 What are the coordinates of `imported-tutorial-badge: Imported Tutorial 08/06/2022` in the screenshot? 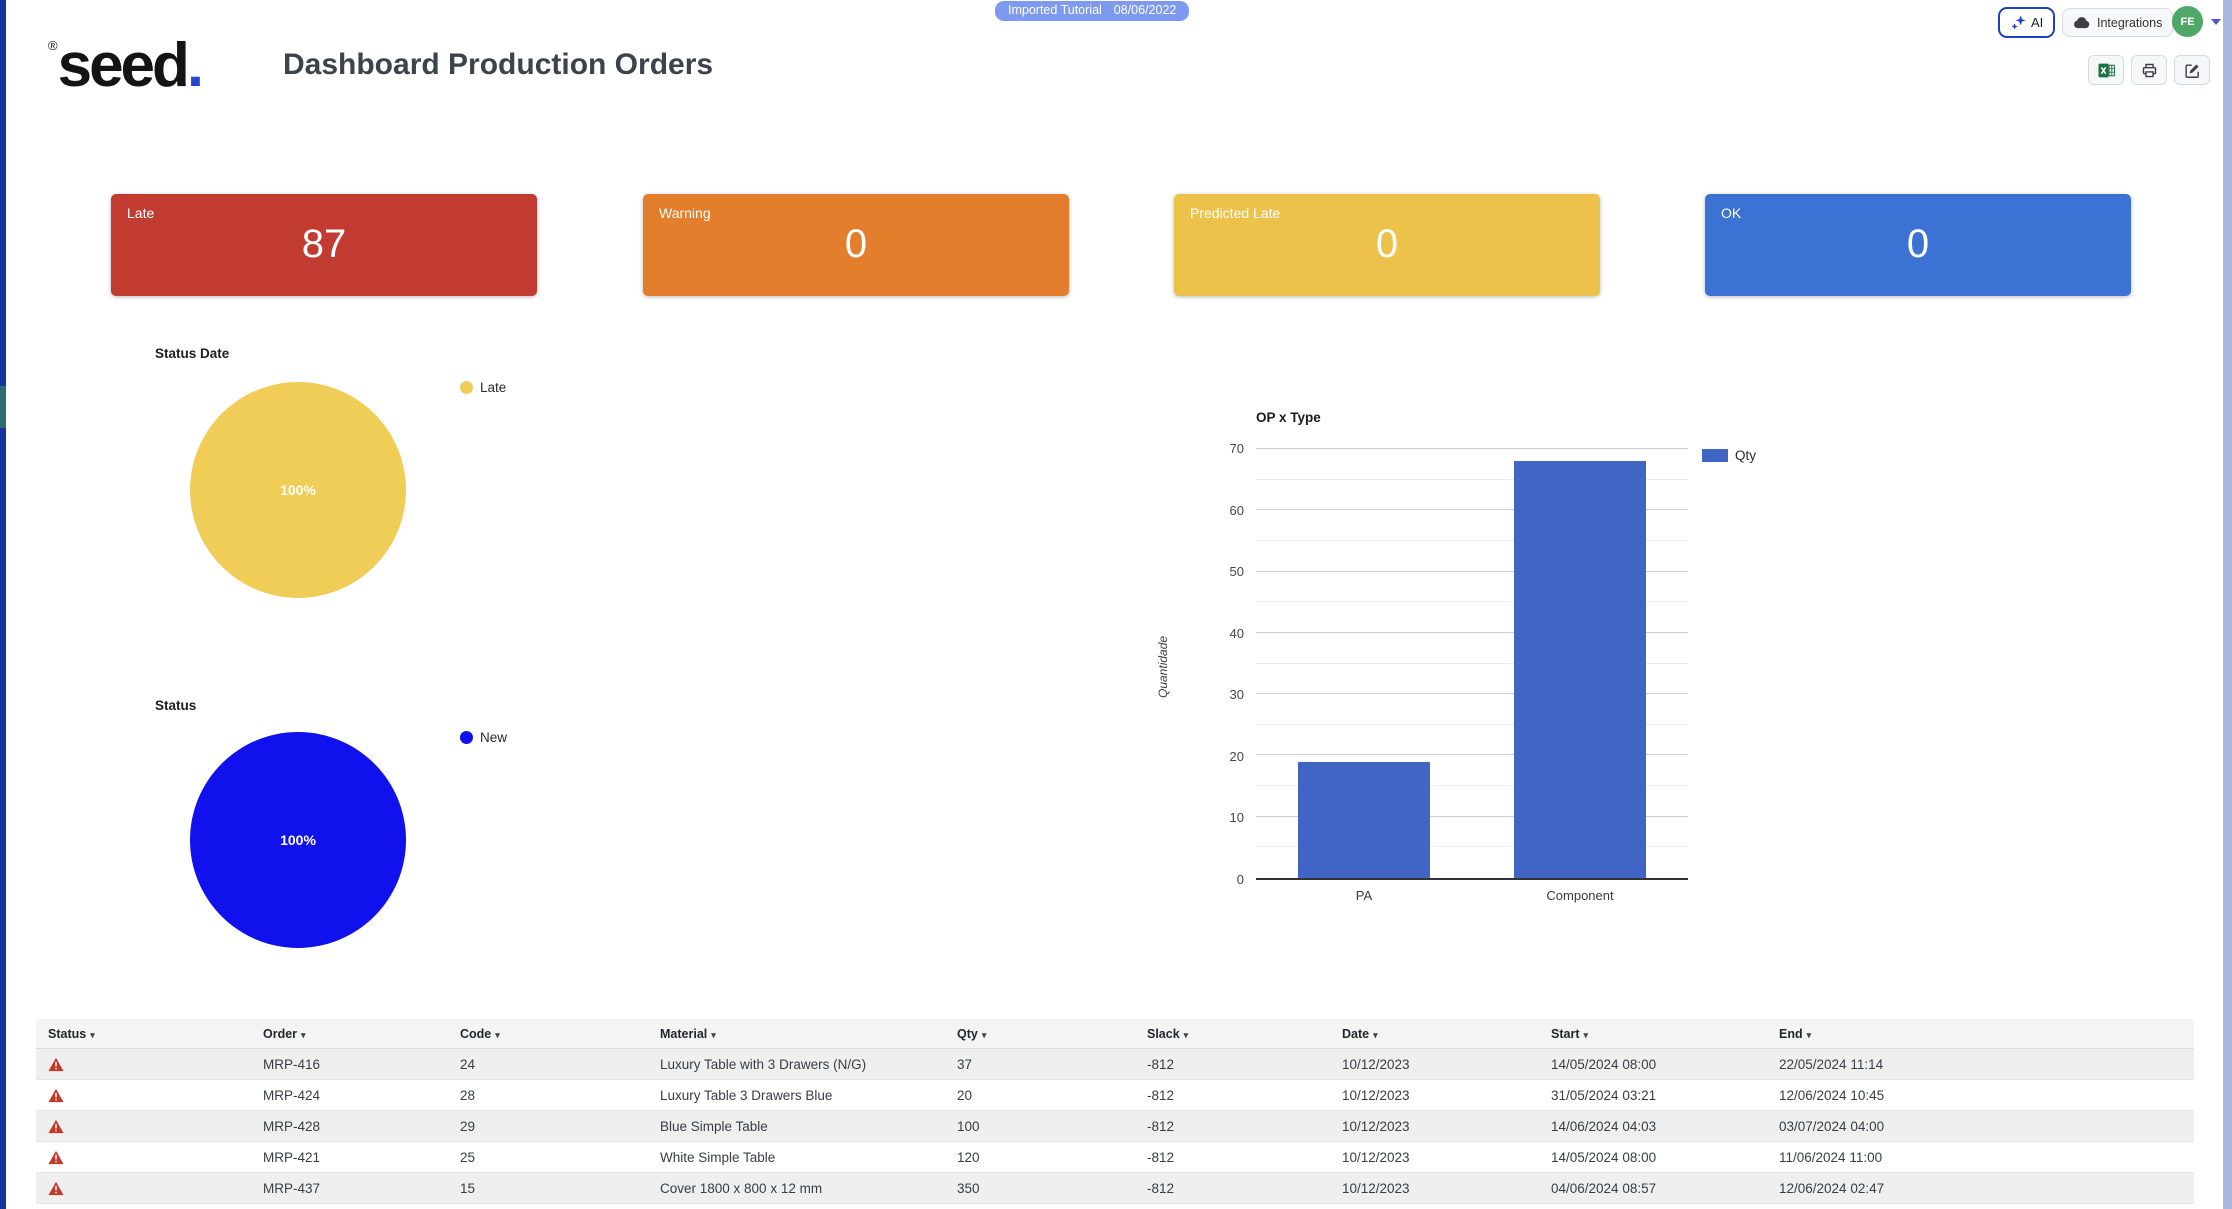 It's located at (1092, 11).